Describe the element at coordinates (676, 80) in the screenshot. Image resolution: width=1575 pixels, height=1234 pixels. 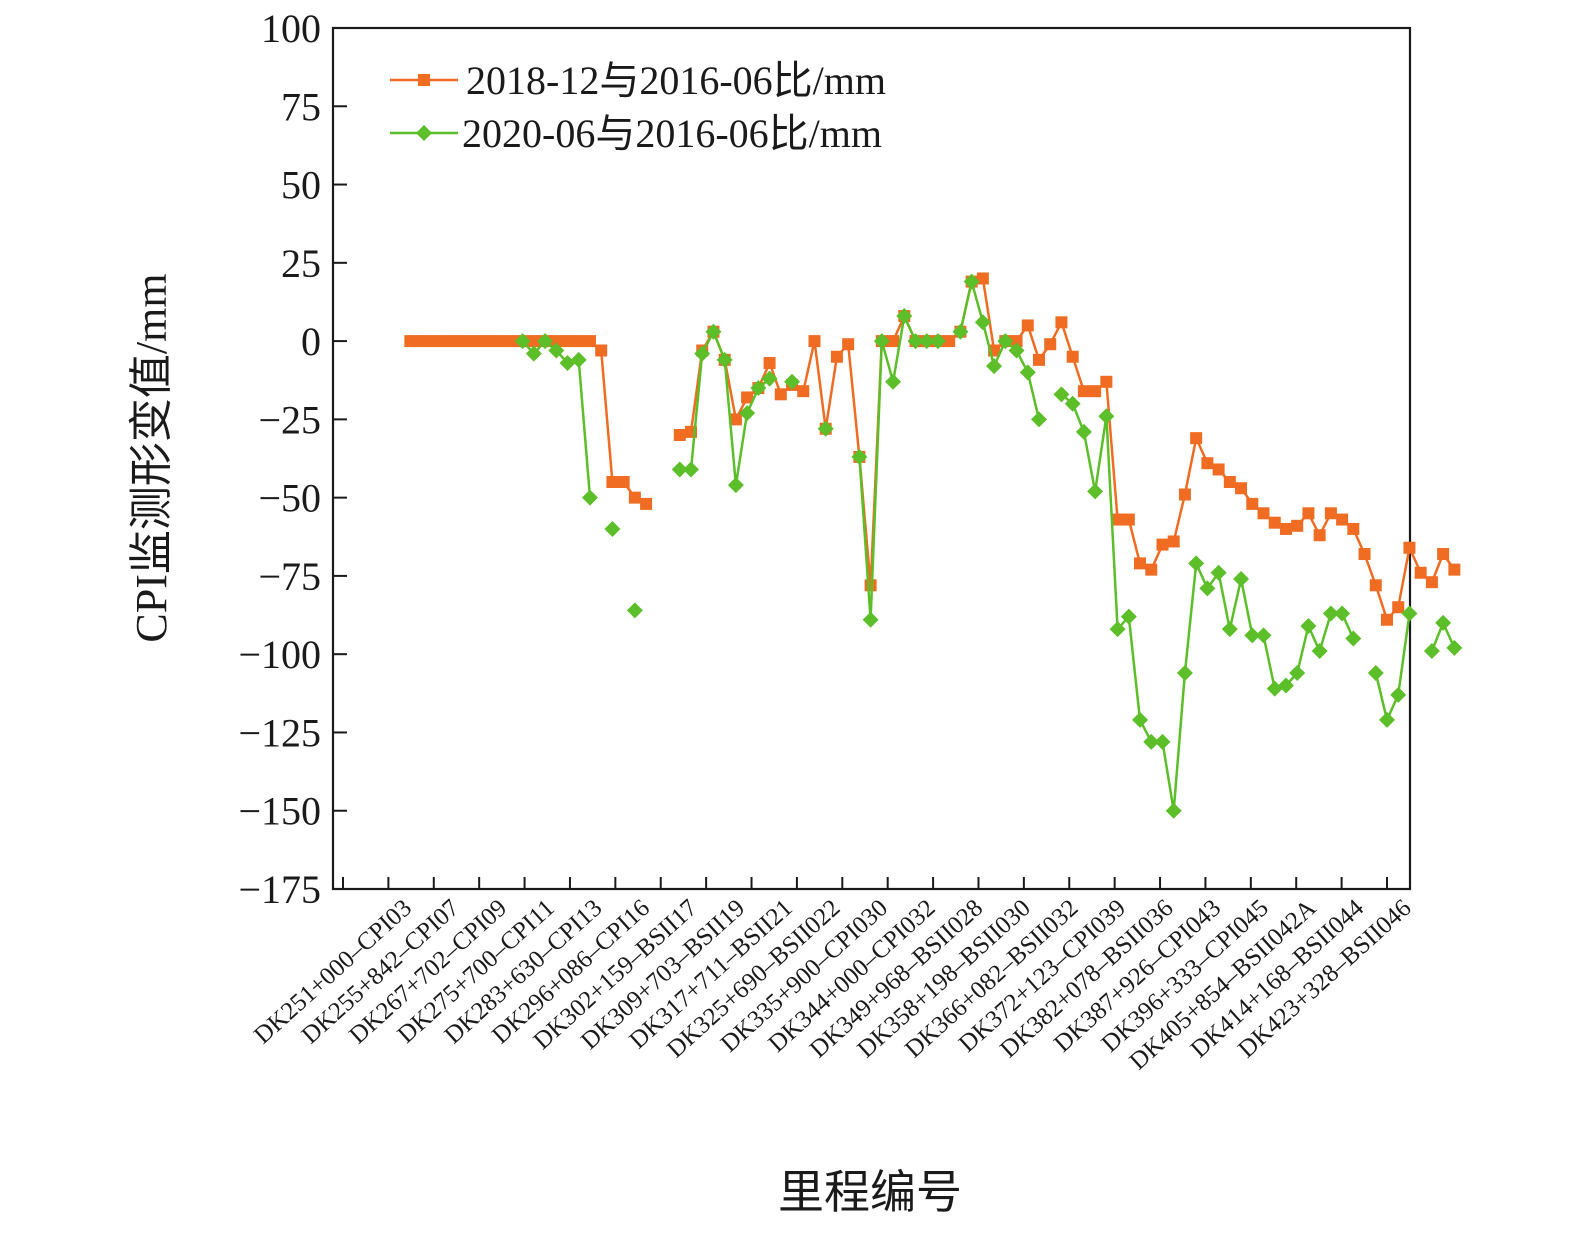
I see `legend-label-1: 2018-12与2016-06比/mm` at that location.